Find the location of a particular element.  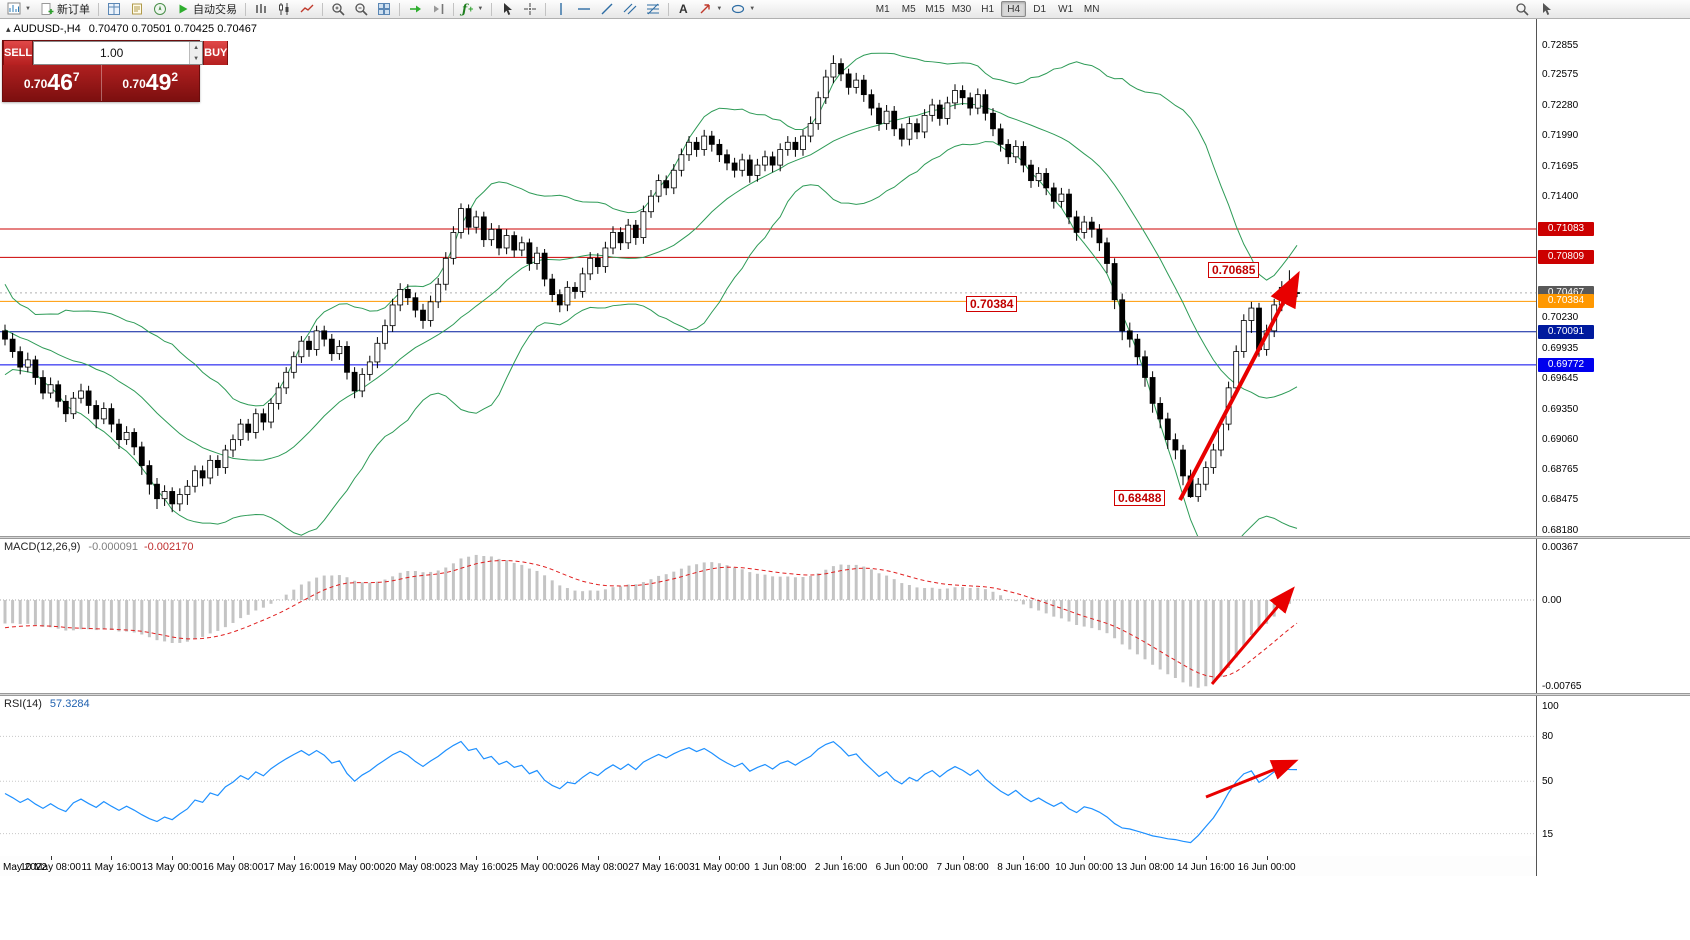

timeframe-m30-button: M30 is located at coordinates (961, 9).